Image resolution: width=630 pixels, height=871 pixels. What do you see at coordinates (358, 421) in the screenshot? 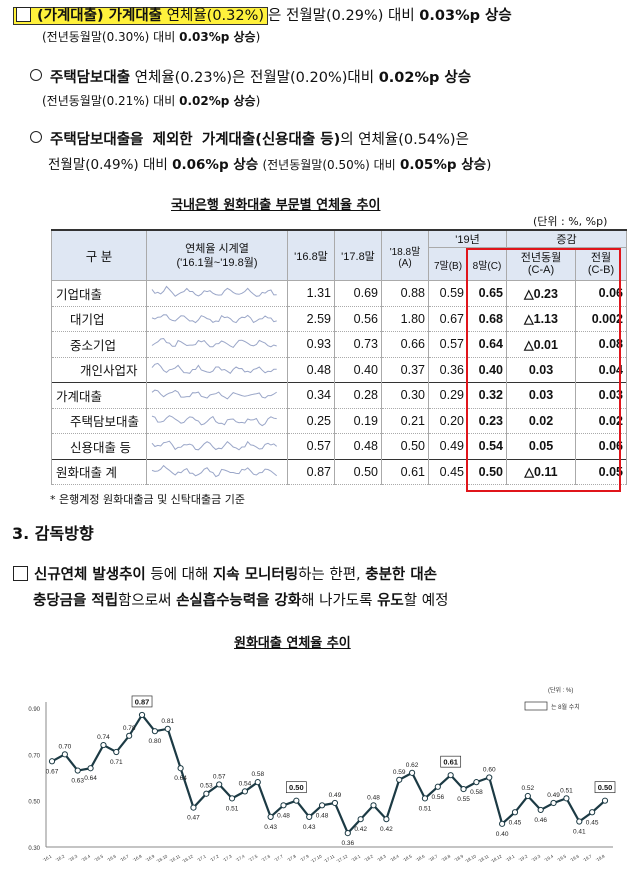
I see `cell-value: 0.19` at bounding box center [358, 421].